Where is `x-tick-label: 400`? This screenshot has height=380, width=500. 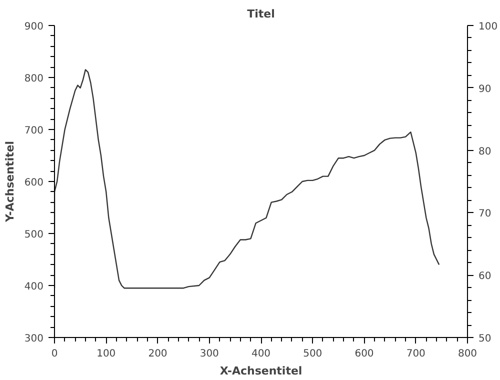
x-tick-label: 400 is located at coordinates (261, 354).